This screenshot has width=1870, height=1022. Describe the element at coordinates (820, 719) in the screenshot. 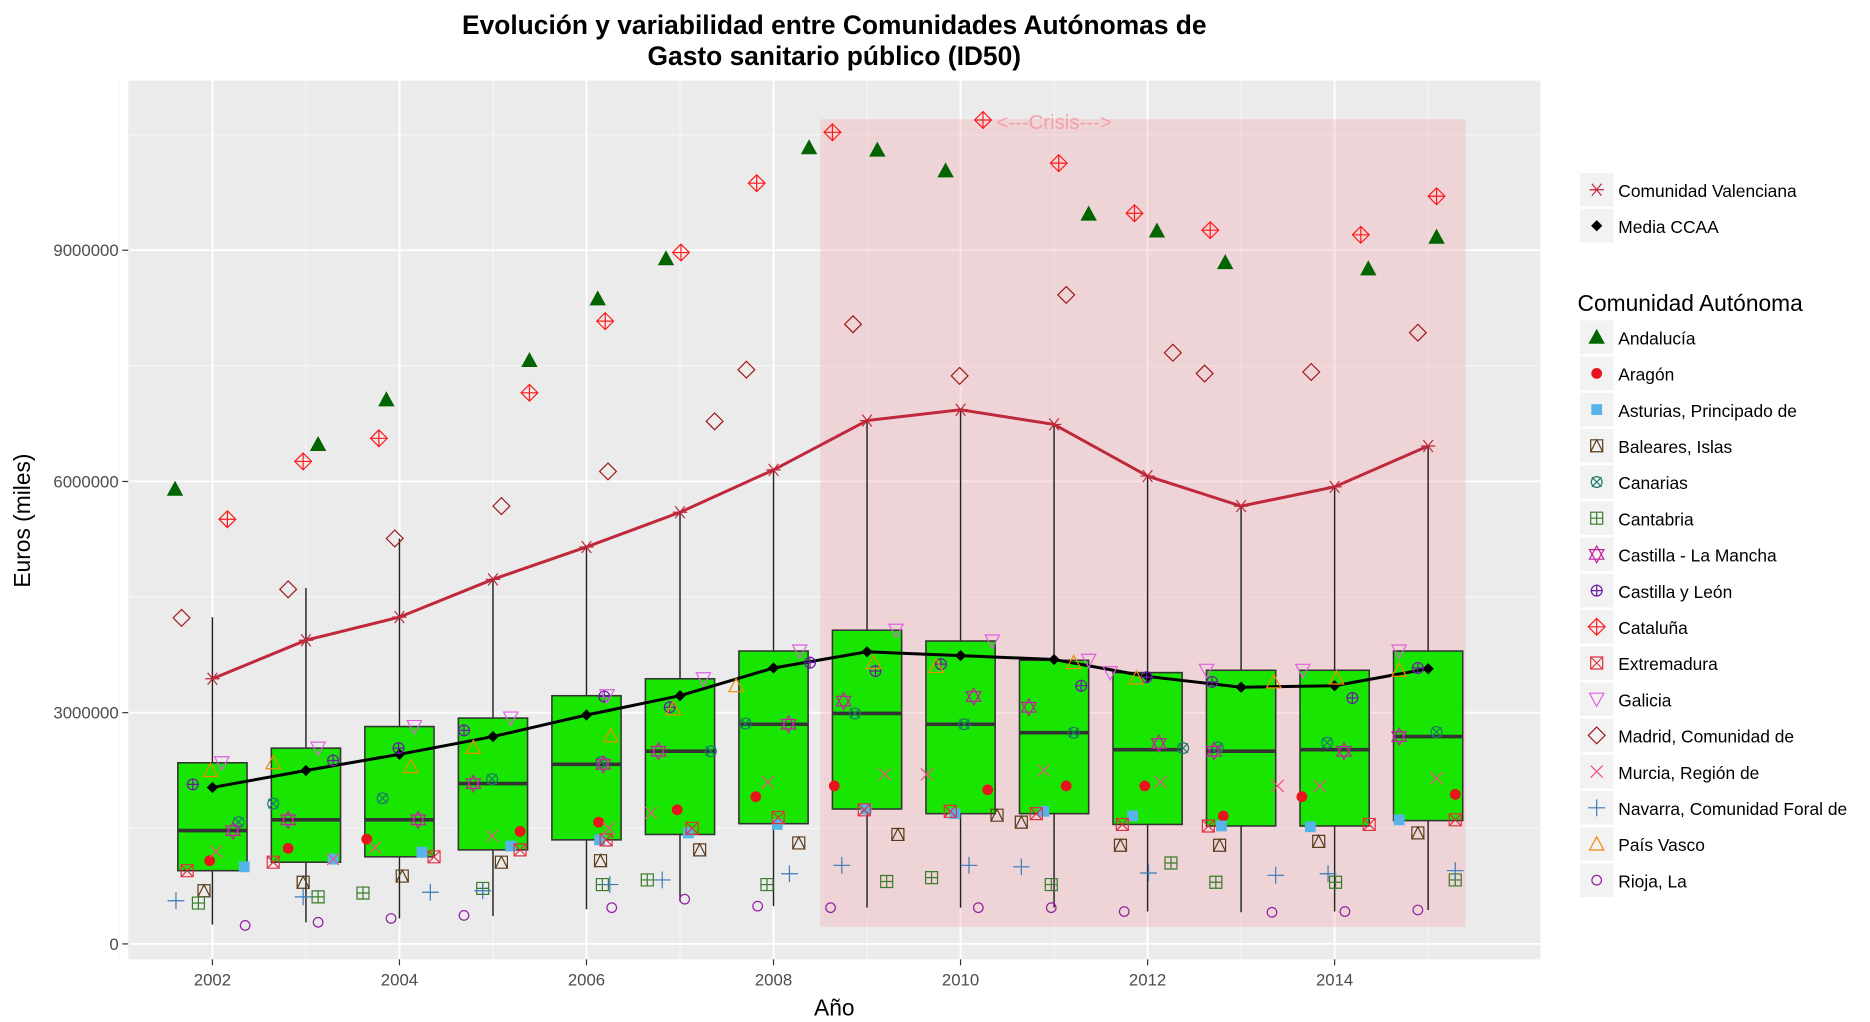

I see `mean-line` at that location.